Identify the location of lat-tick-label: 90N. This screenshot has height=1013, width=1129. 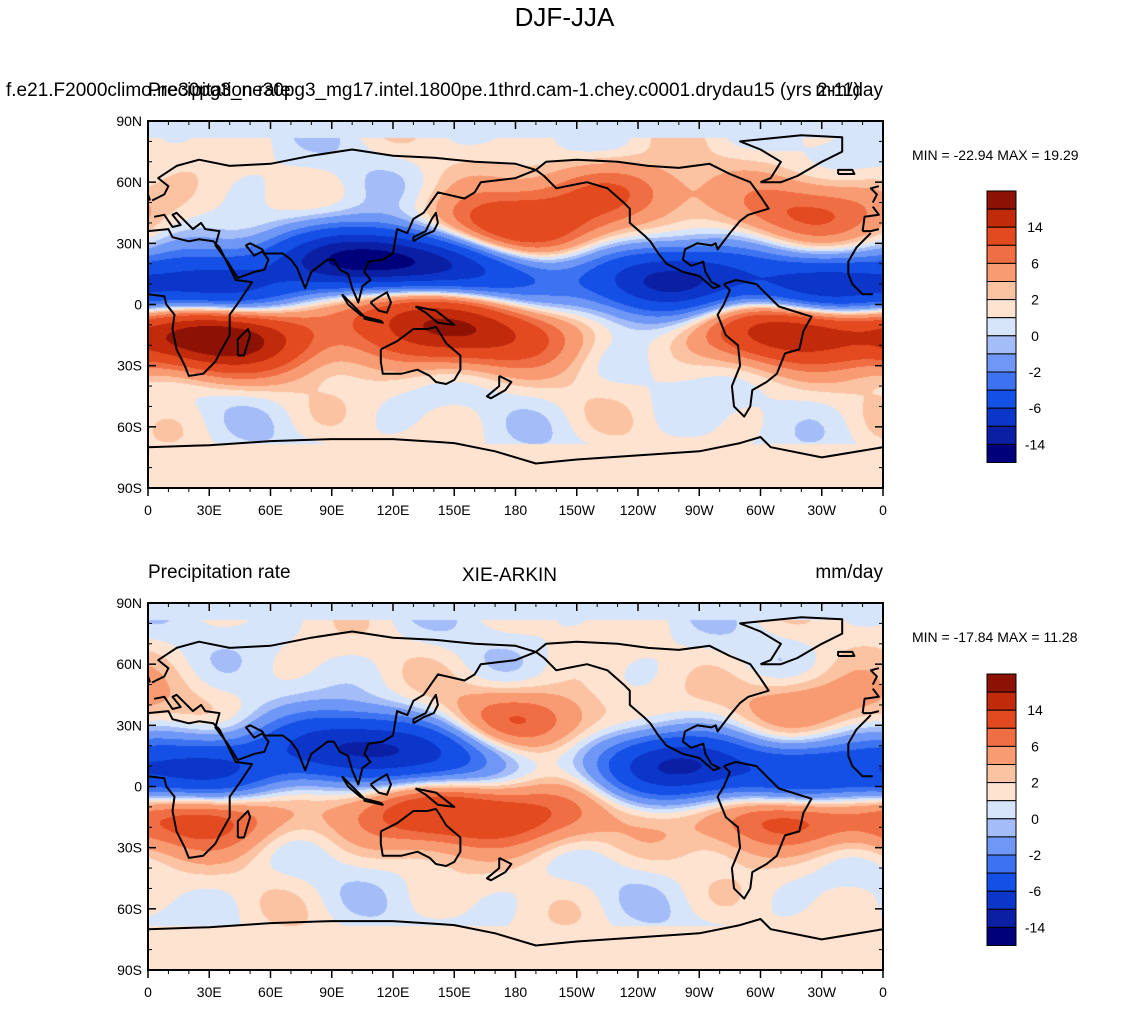
(129, 121).